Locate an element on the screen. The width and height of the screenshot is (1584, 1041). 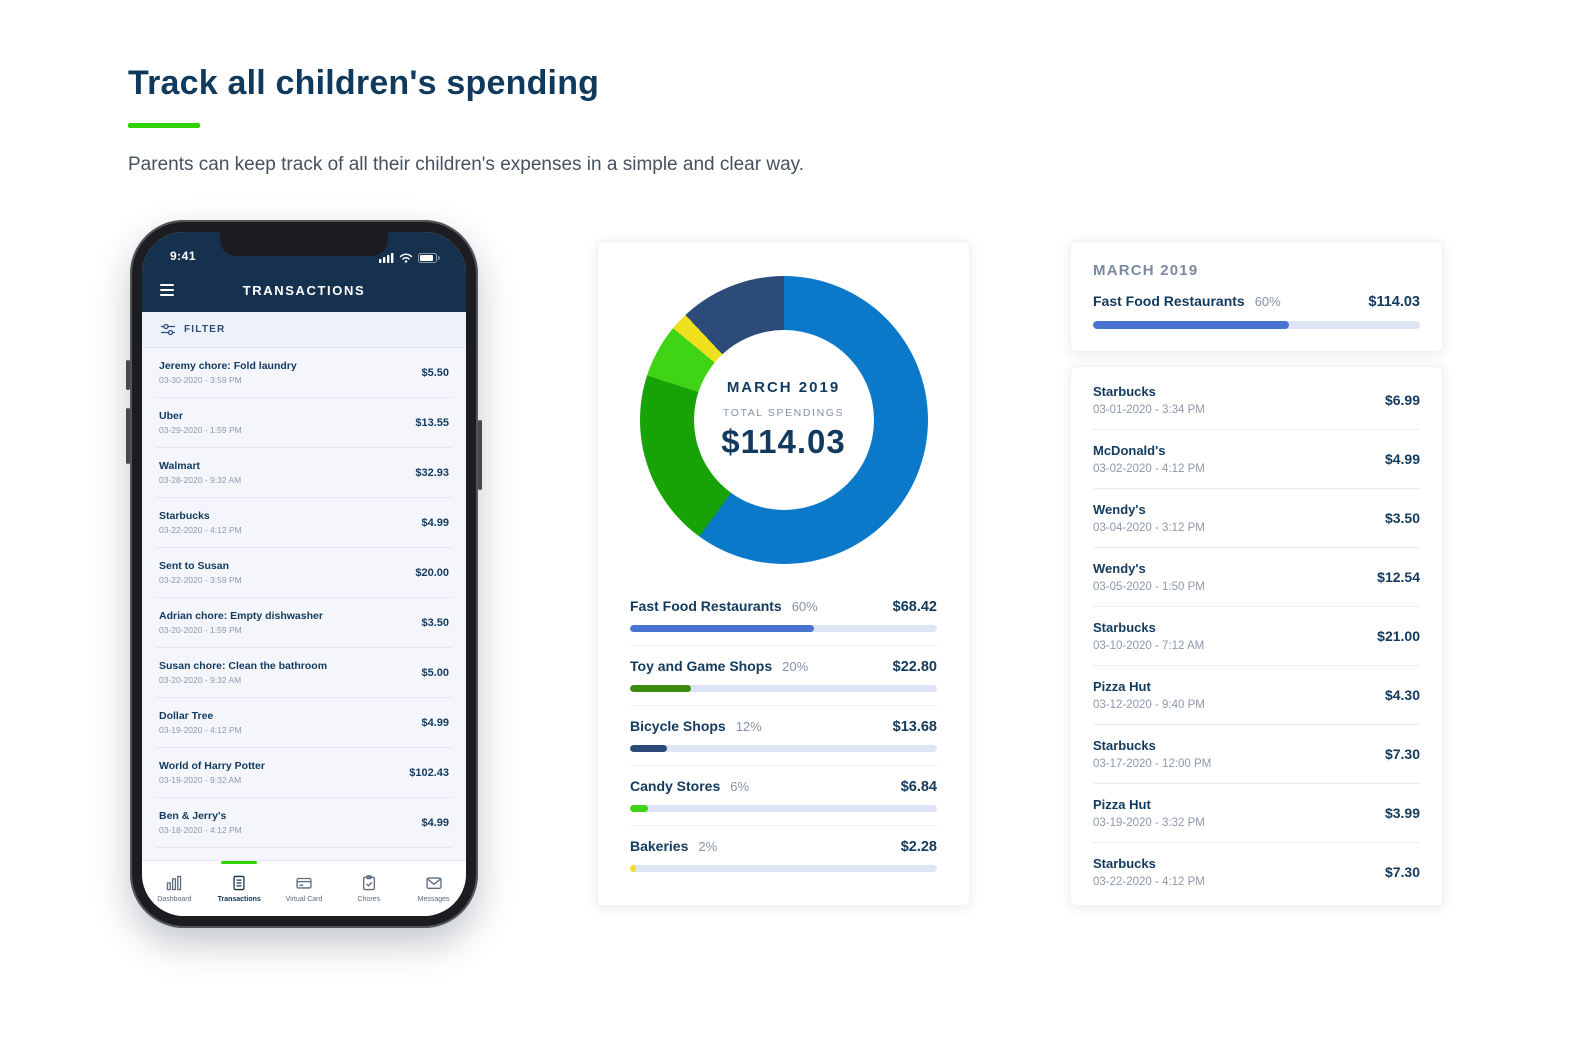
transaction-info: Pizza Hut 03-12-2020 - 9:40 PM is located at coordinates (1149, 695).